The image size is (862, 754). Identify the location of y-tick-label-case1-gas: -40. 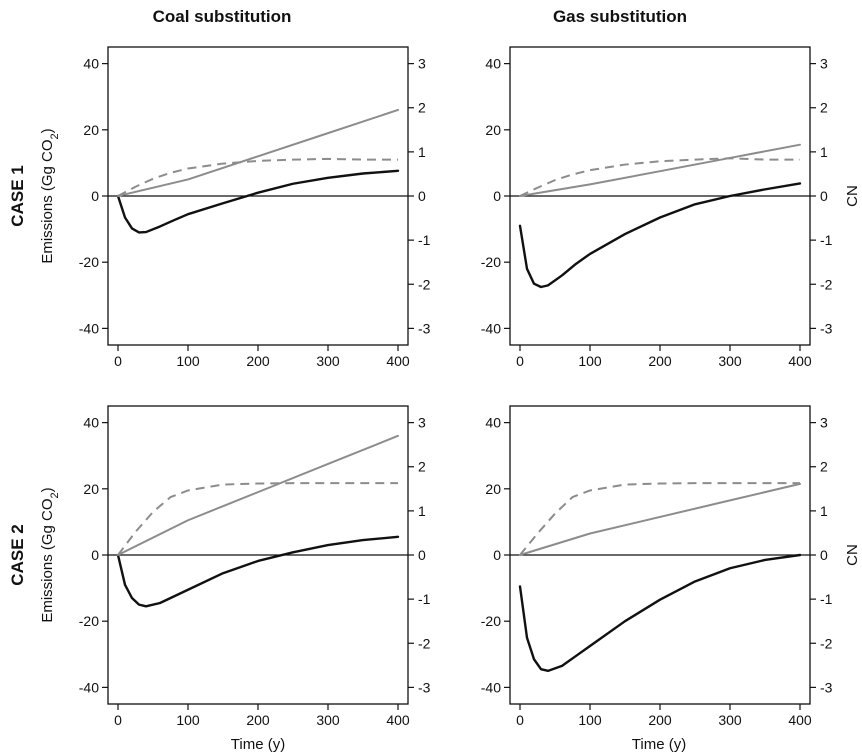
(491, 328).